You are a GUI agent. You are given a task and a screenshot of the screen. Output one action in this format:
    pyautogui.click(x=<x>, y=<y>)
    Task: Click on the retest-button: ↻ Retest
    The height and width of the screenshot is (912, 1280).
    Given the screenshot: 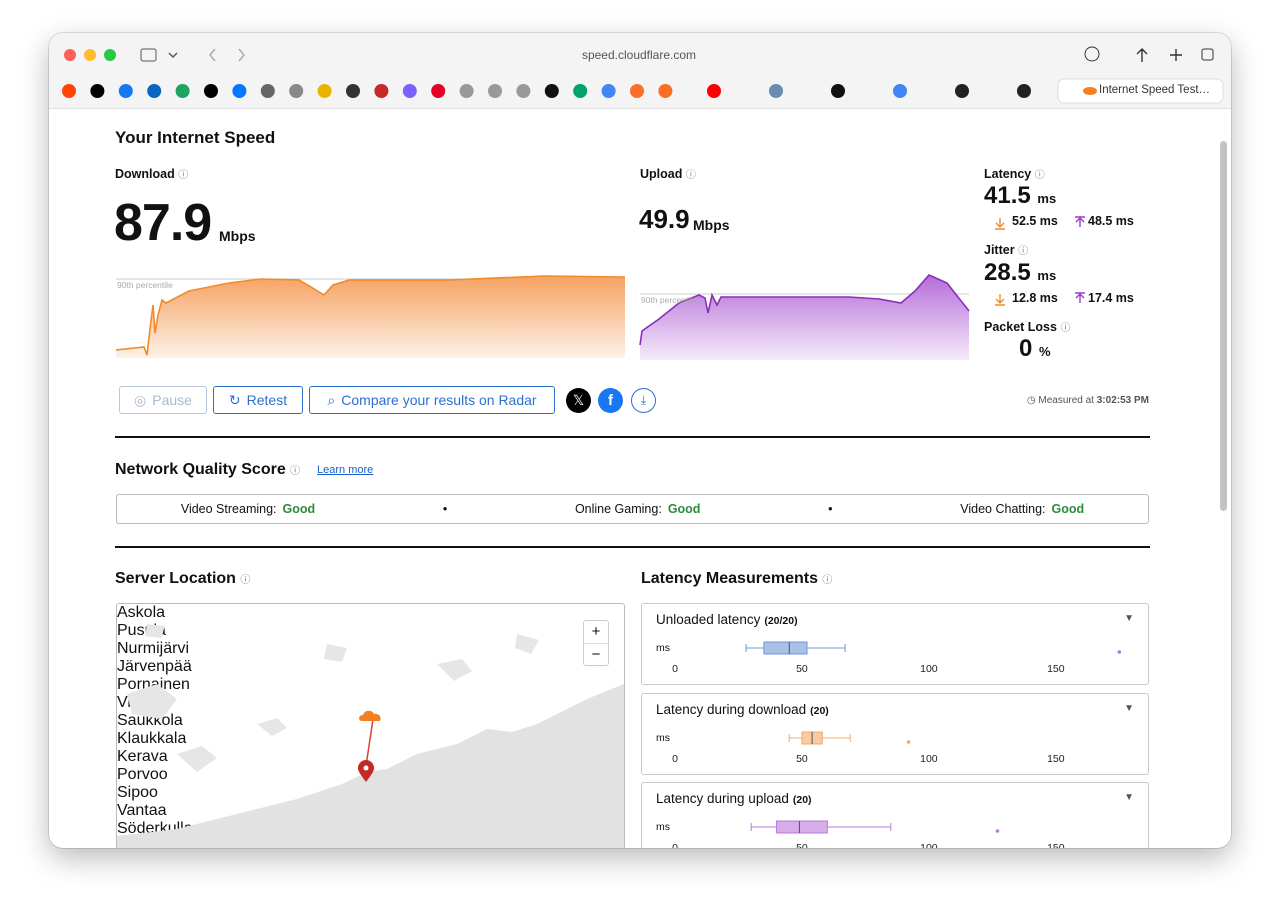 What is the action you would take?
    pyautogui.click(x=258, y=400)
    